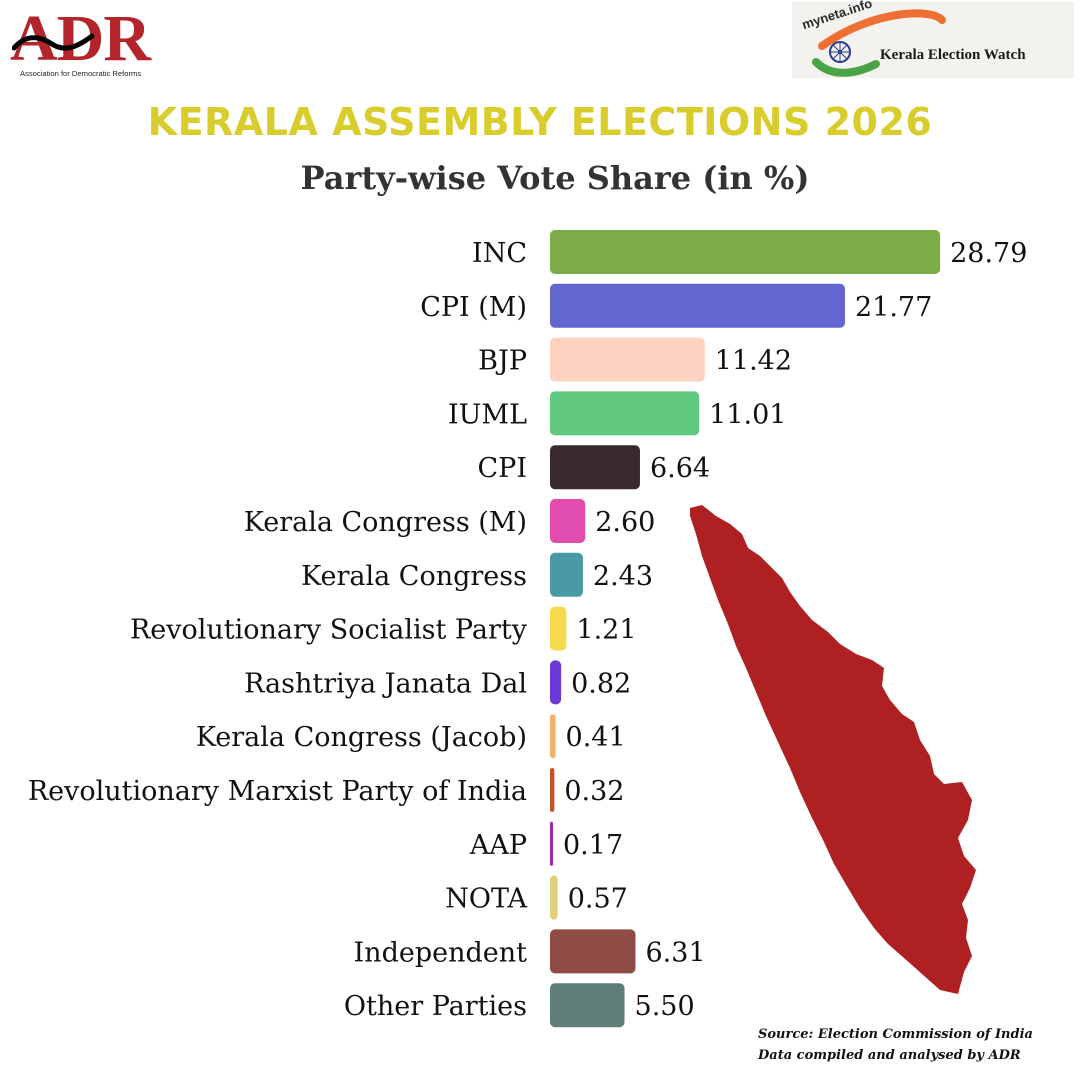 The height and width of the screenshot is (1080, 1080). What do you see at coordinates (594, 791) in the screenshot?
I see `value-label: 0.32` at bounding box center [594, 791].